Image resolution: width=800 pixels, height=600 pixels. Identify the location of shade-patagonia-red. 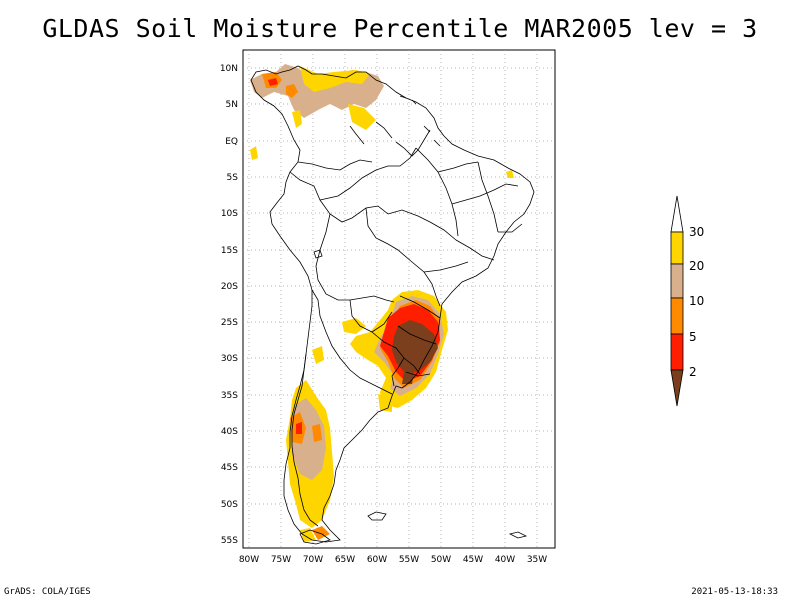
(299, 428).